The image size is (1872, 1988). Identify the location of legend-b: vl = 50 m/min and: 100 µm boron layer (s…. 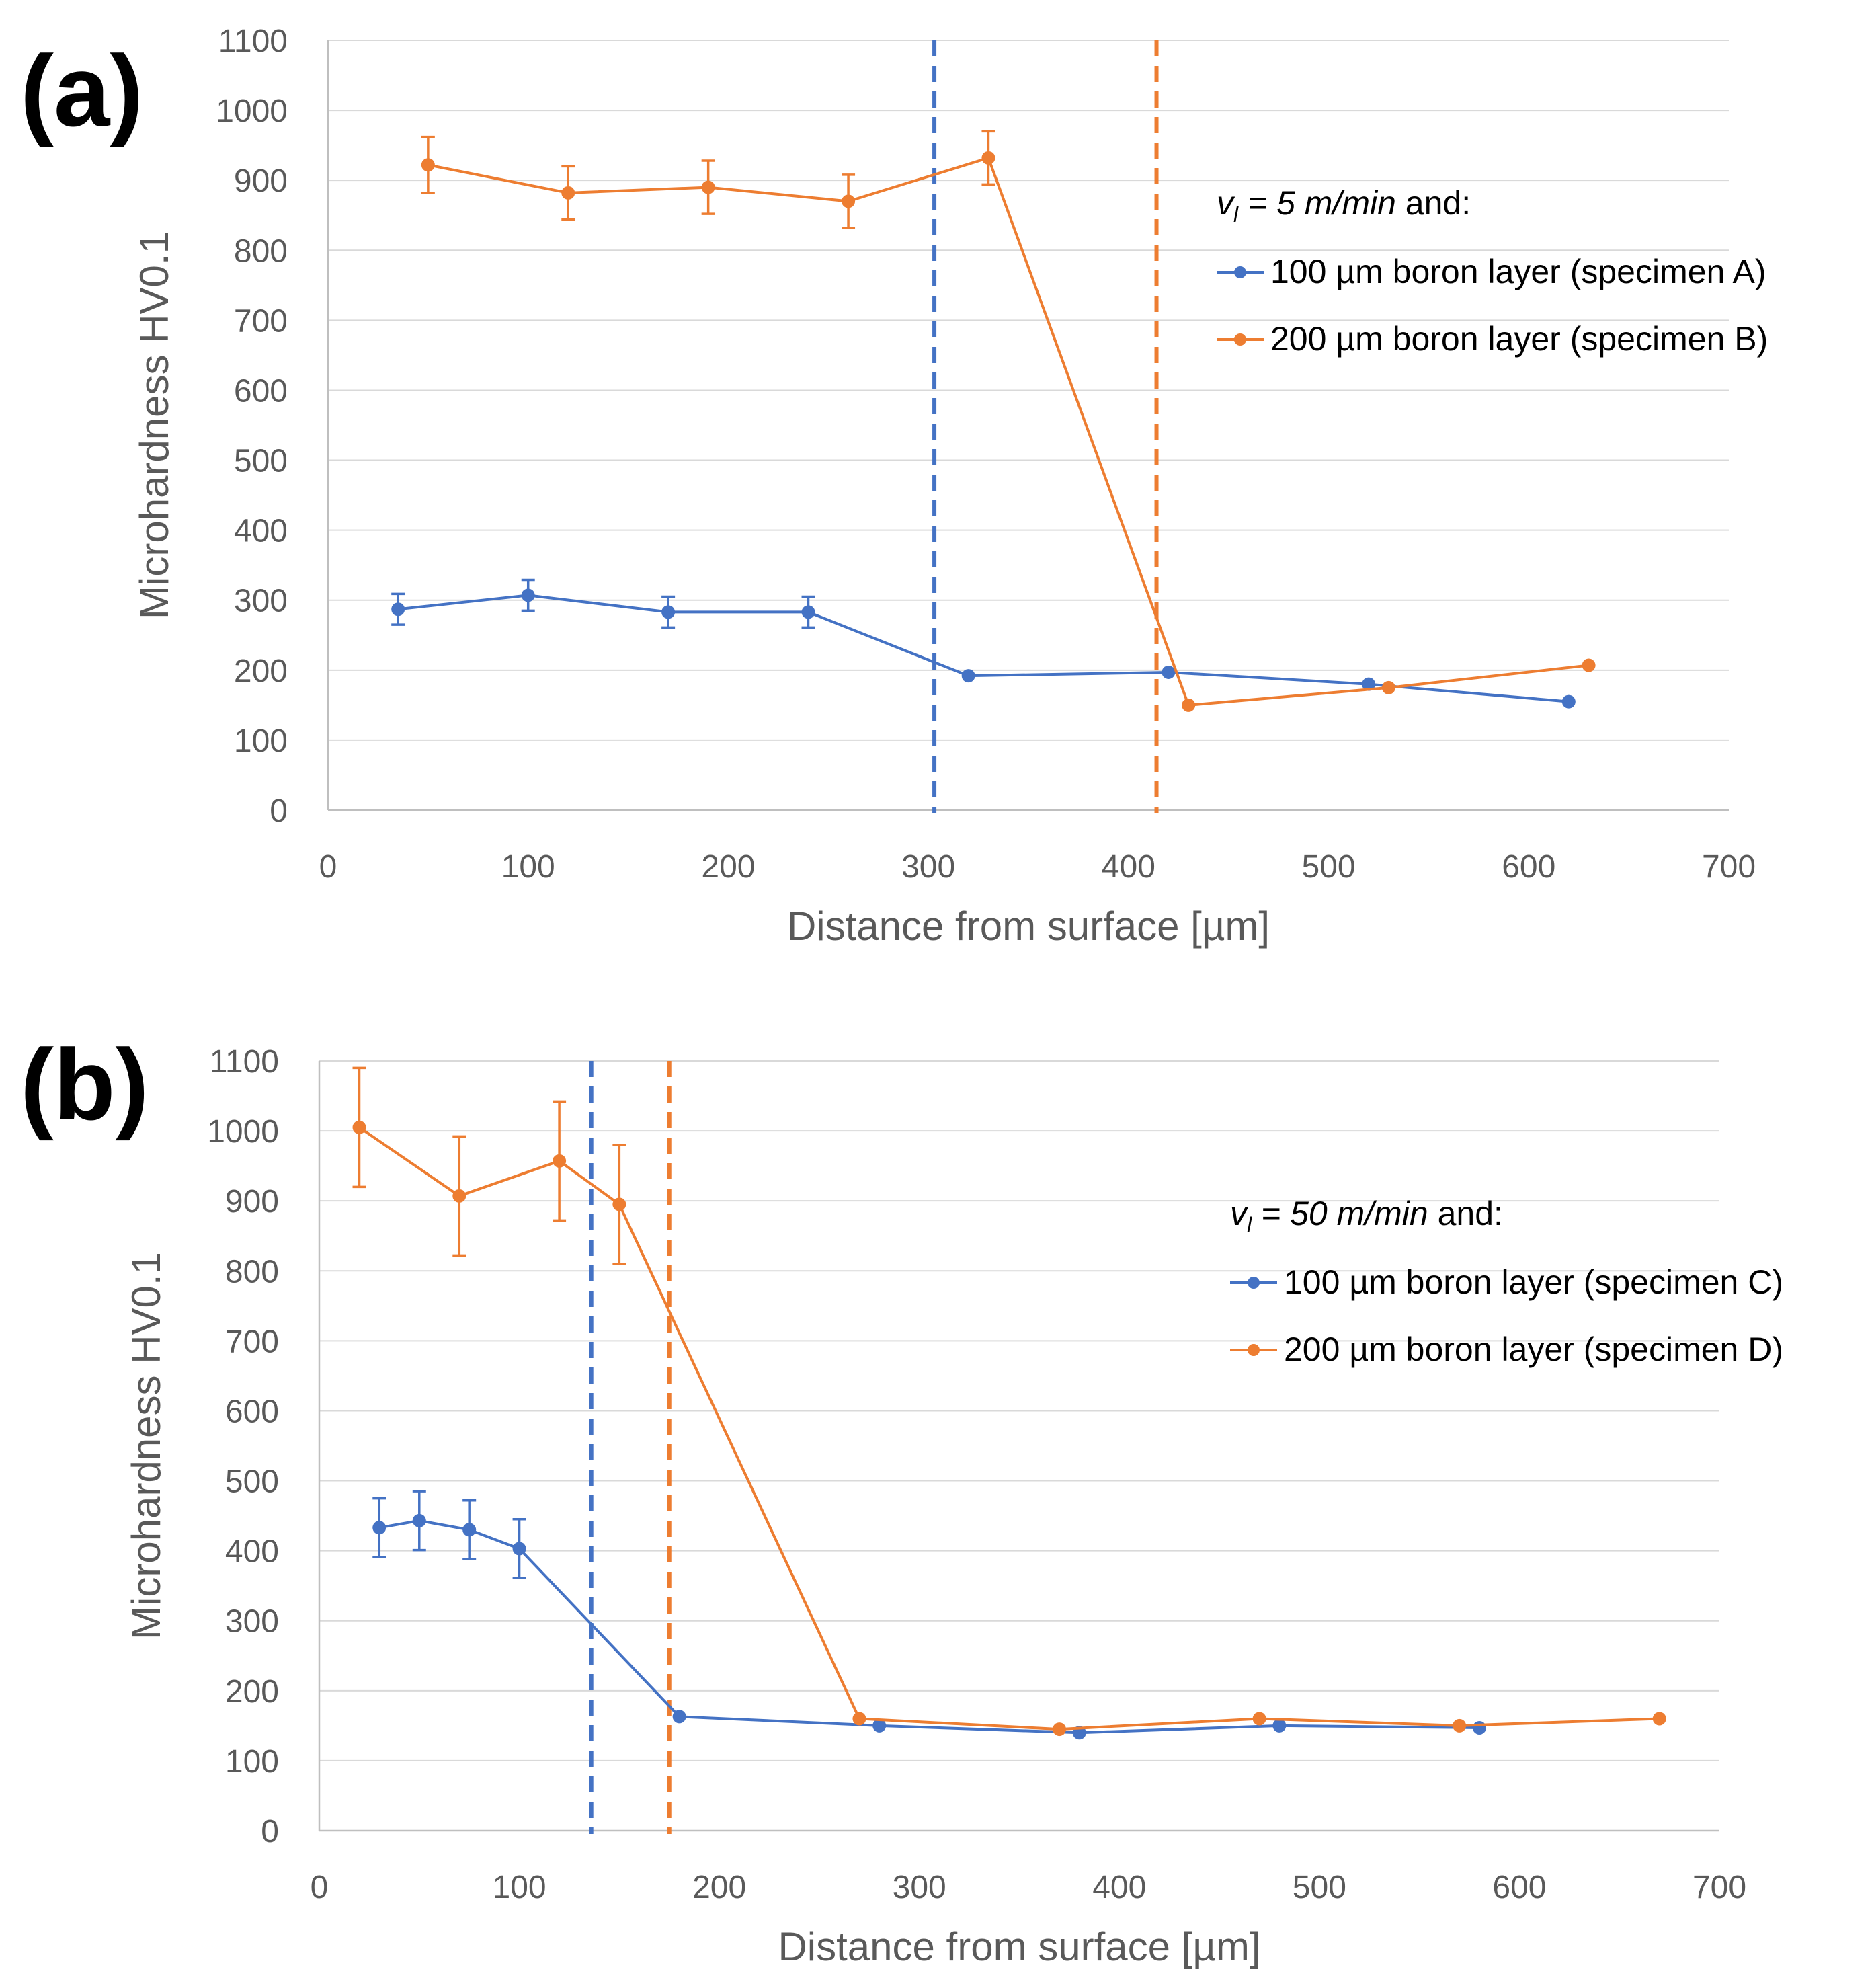
(1506, 1293).